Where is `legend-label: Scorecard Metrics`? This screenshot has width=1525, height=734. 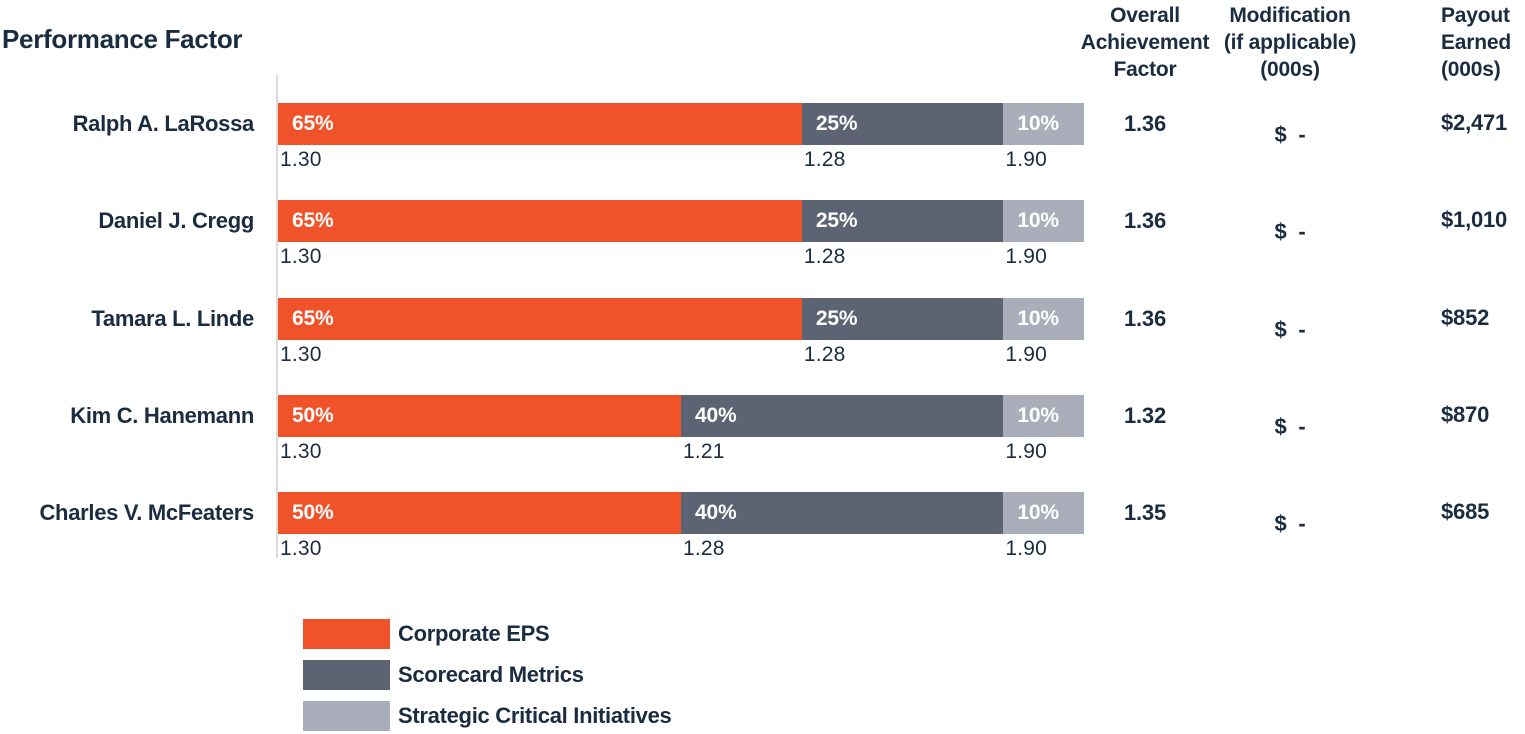
legend-label: Scorecard Metrics is located at coordinates (491, 674).